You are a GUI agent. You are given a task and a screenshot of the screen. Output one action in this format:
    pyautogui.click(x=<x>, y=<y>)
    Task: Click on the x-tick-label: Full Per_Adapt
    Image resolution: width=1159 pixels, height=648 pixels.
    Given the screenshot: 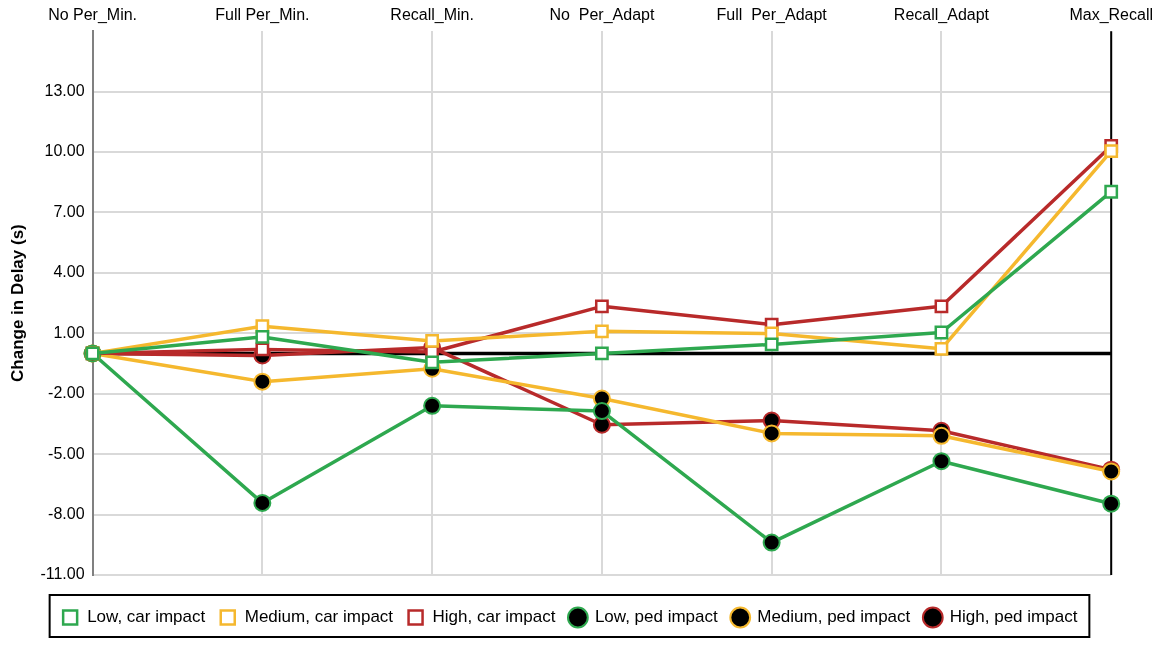 What is the action you would take?
    pyautogui.click(x=772, y=15)
    